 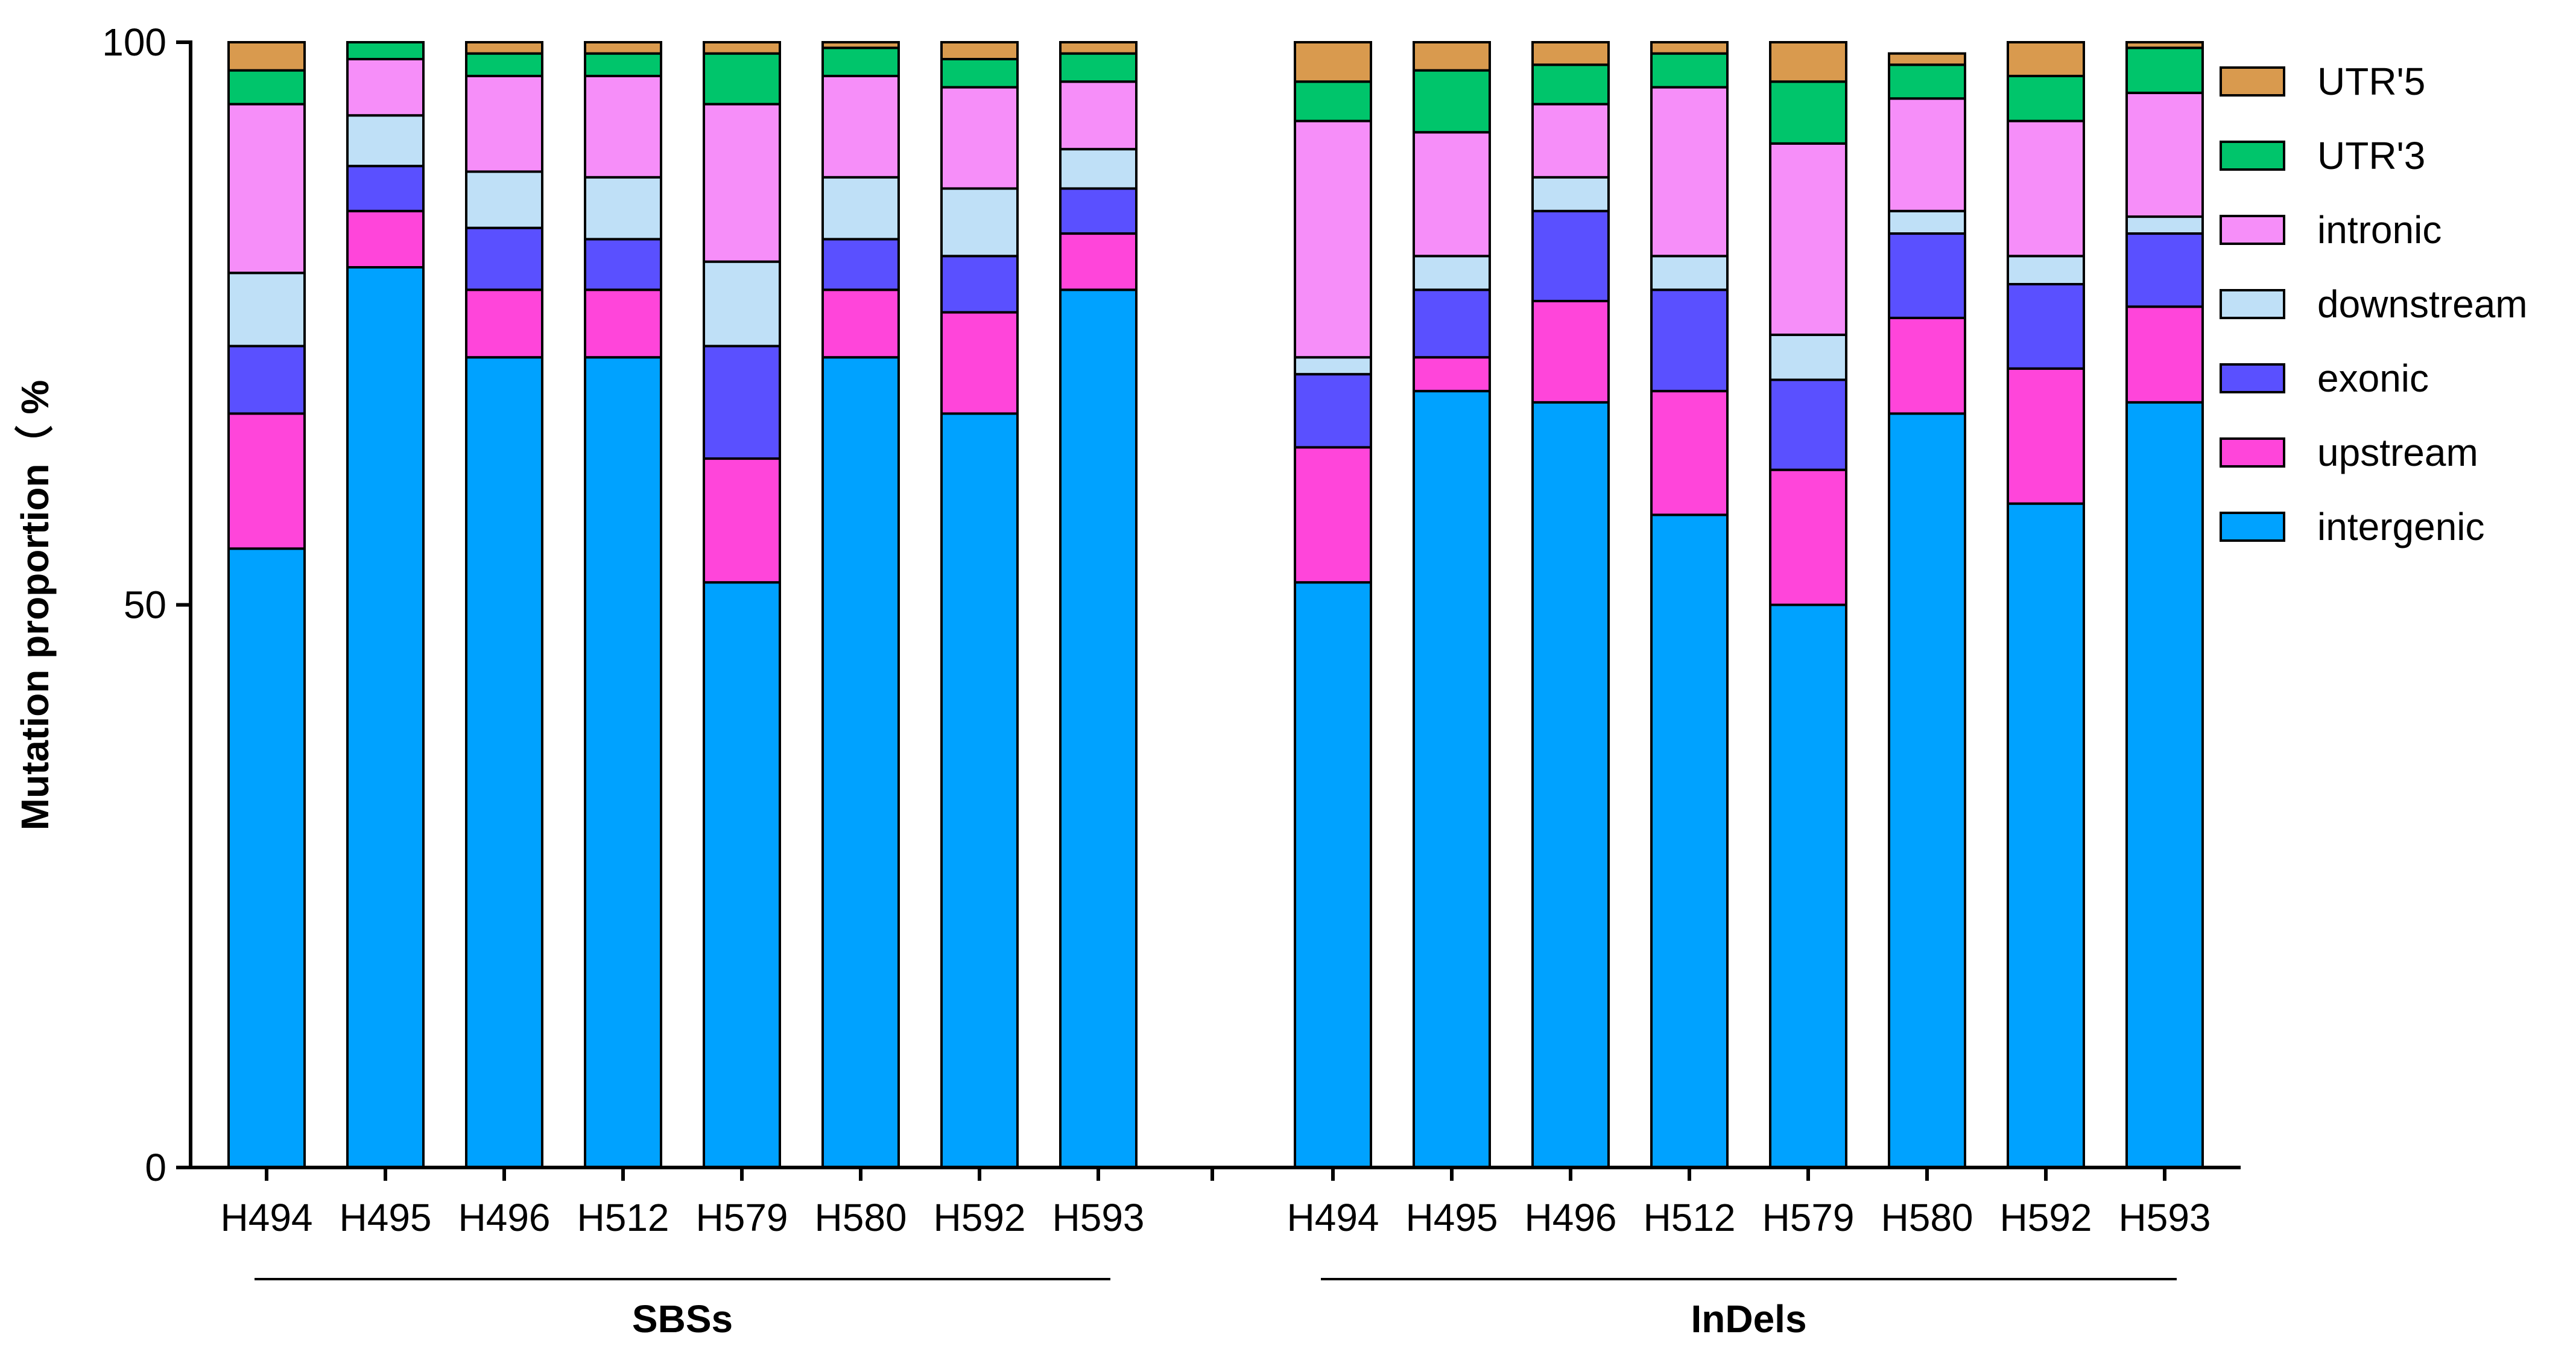 I want to click on bar-segment-indels-h592-exonic, so click(x=2046, y=326).